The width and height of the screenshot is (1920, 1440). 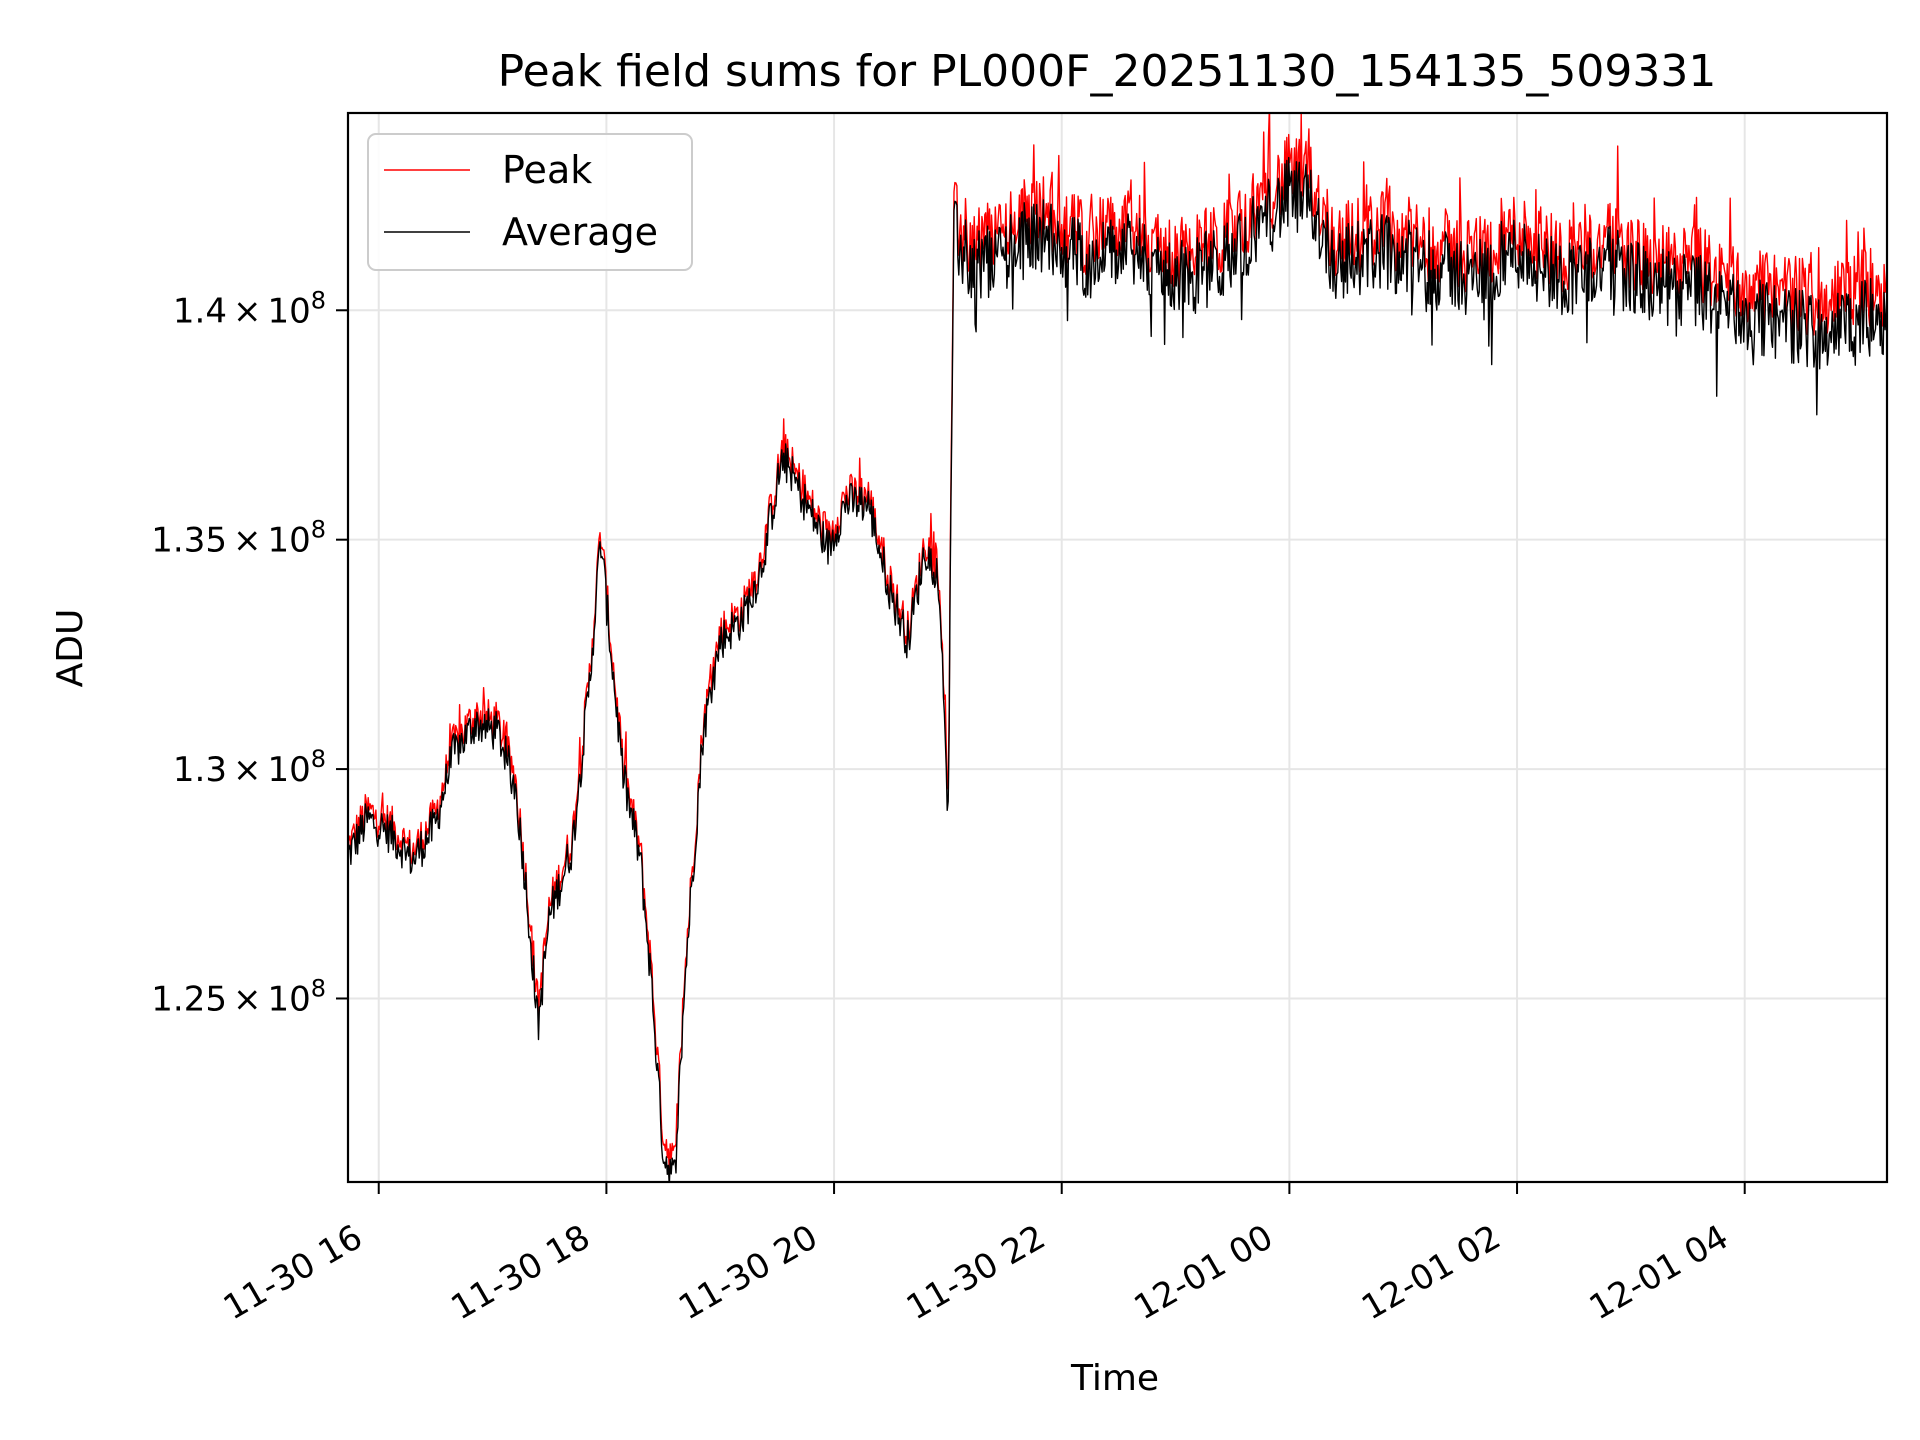 I want to click on legend: Peak Average, so click(x=530, y=202).